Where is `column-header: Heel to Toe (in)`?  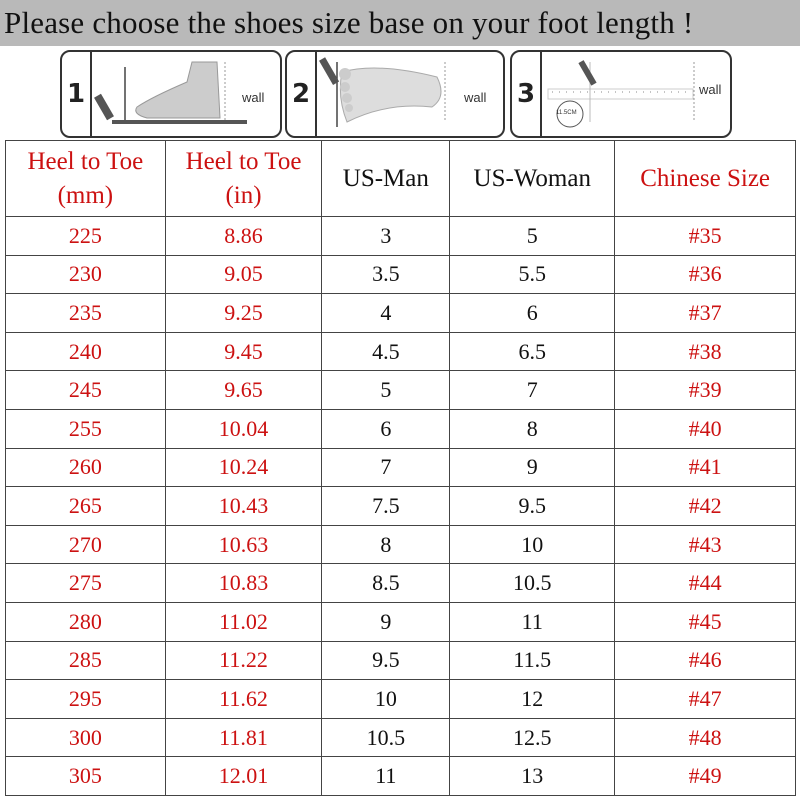 column-header: Heel to Toe (in) is located at coordinates (243, 178).